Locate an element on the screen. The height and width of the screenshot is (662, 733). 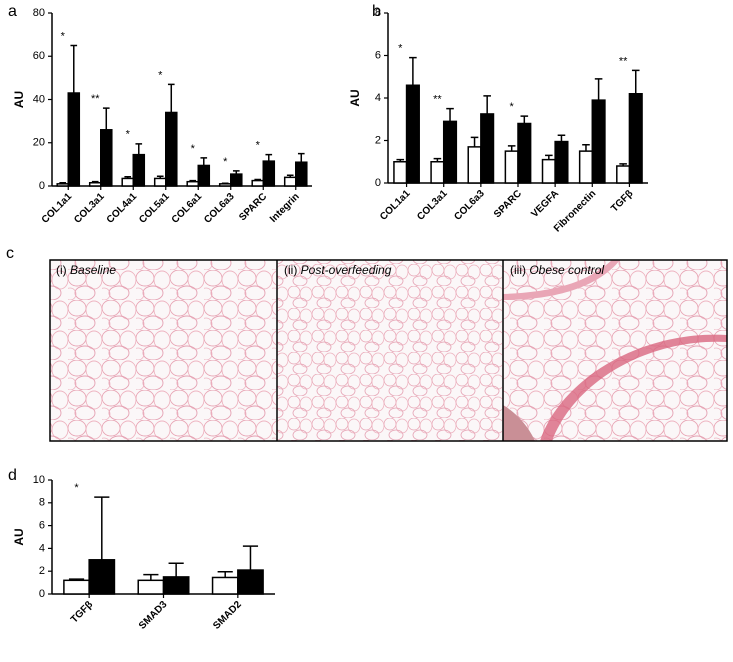
image-caption: (iii) Obese control is located at coordinates (557, 270).